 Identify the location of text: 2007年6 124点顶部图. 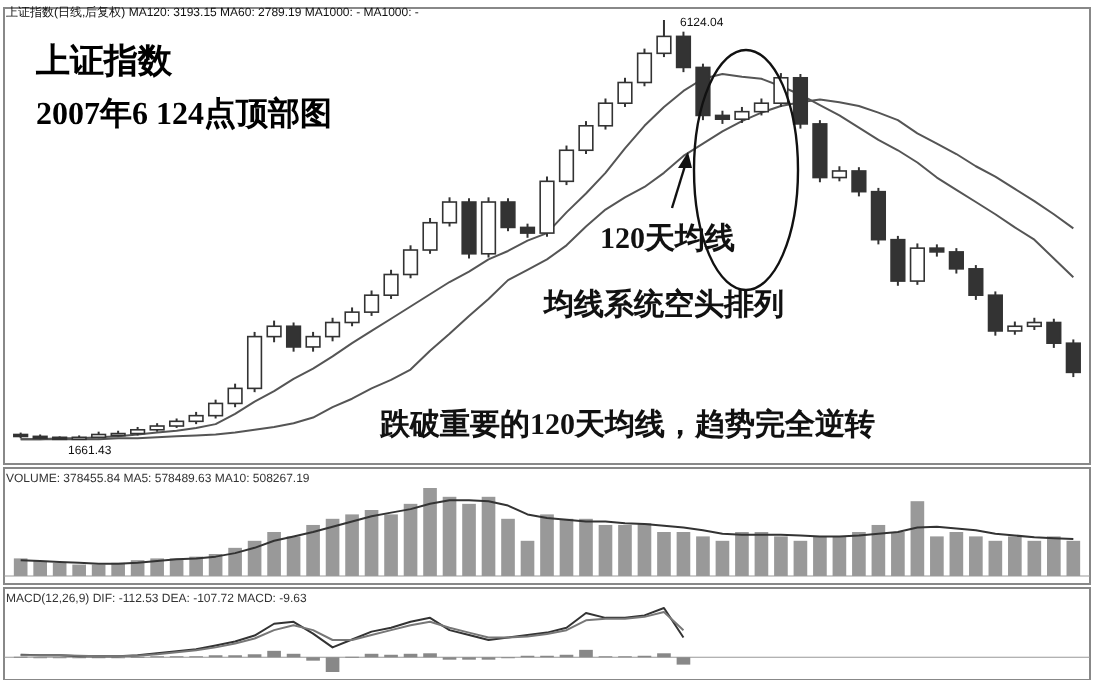
(184, 114).